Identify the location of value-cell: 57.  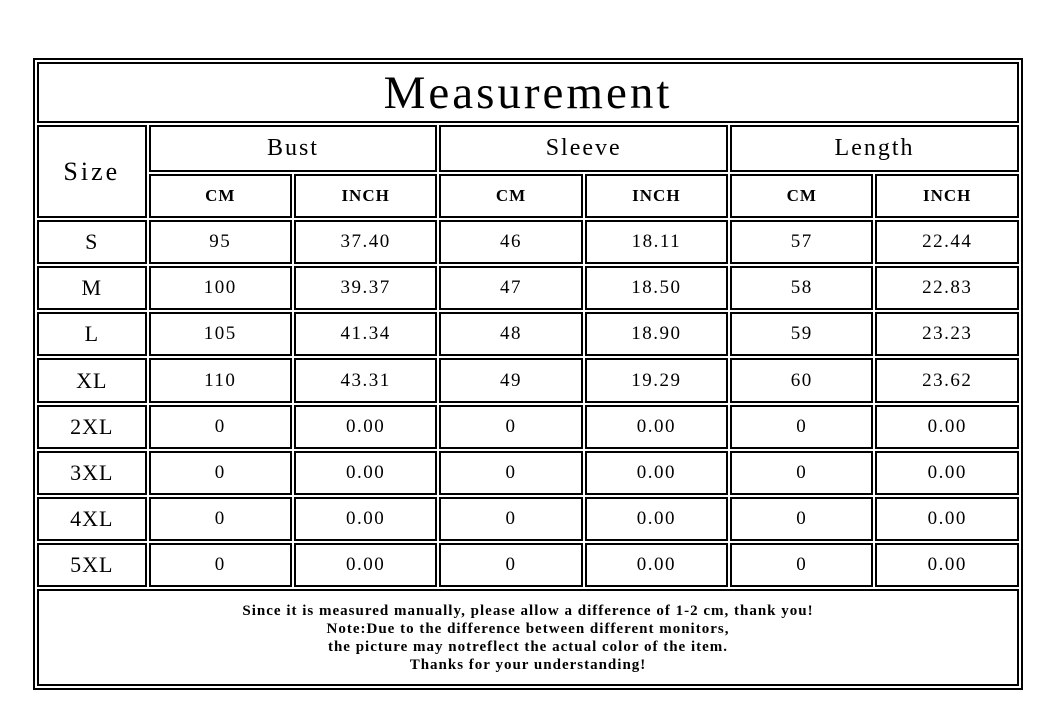
(802, 241).